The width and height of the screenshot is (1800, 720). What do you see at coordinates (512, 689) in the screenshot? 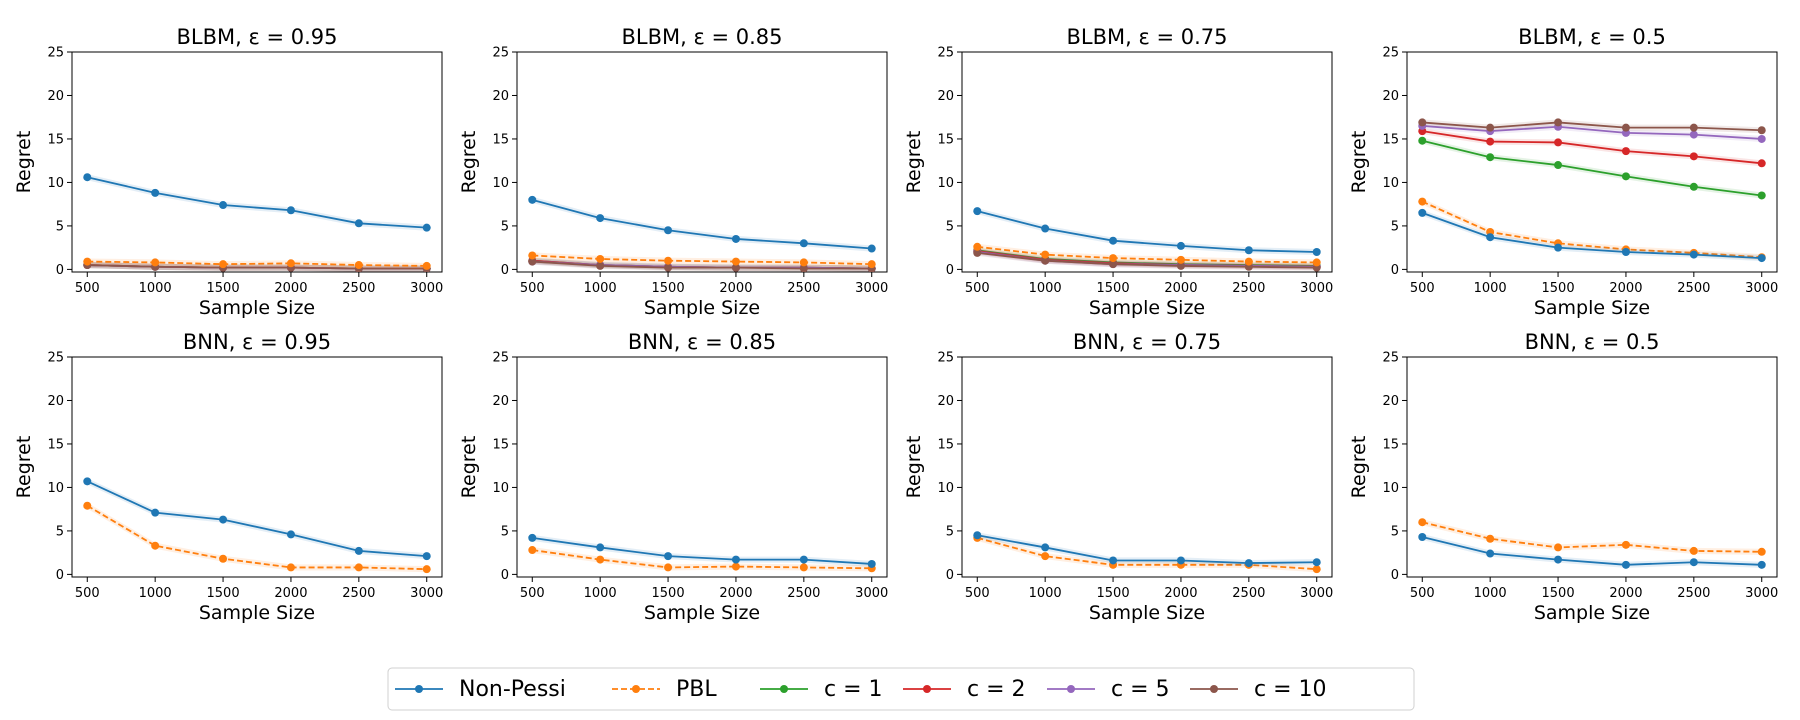
I see `legend-label: Non-Pessi` at bounding box center [512, 689].